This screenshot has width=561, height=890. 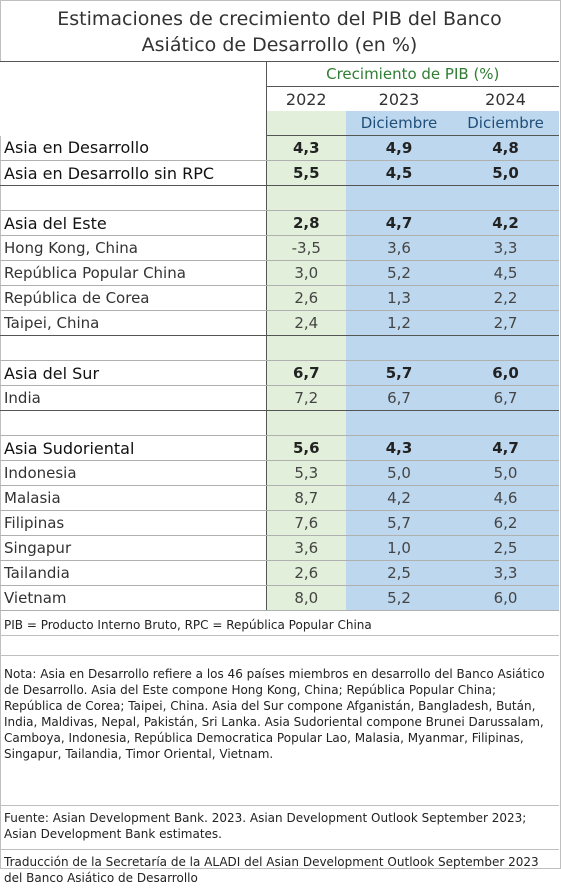 What do you see at coordinates (133, 448) in the screenshot?
I see `row-label: Asia Sudoriental` at bounding box center [133, 448].